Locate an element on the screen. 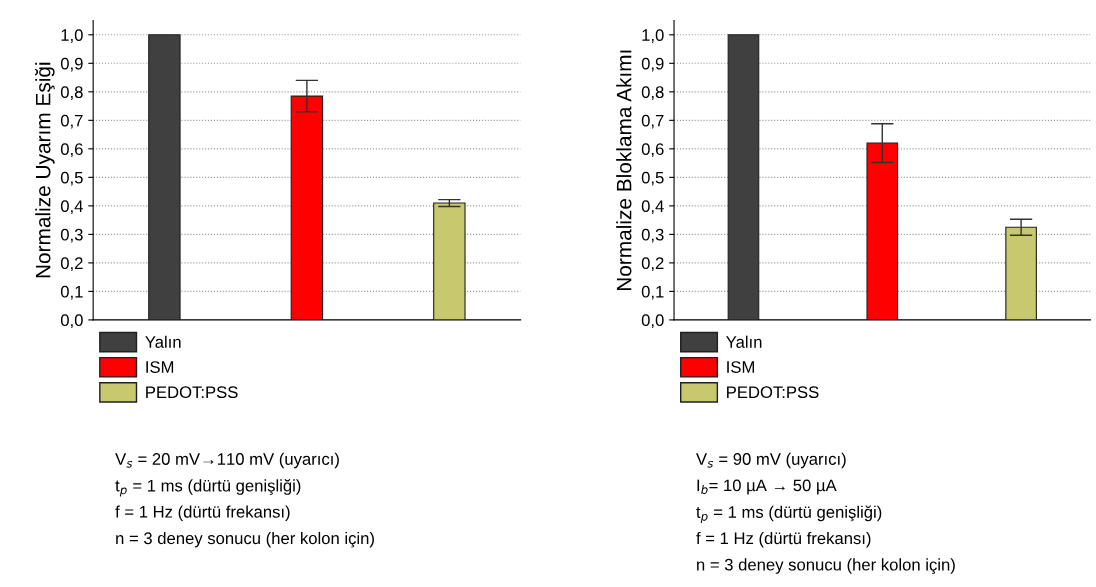  y-axis-title: Normalize Uyarım Eşiği is located at coordinates (44, 170).